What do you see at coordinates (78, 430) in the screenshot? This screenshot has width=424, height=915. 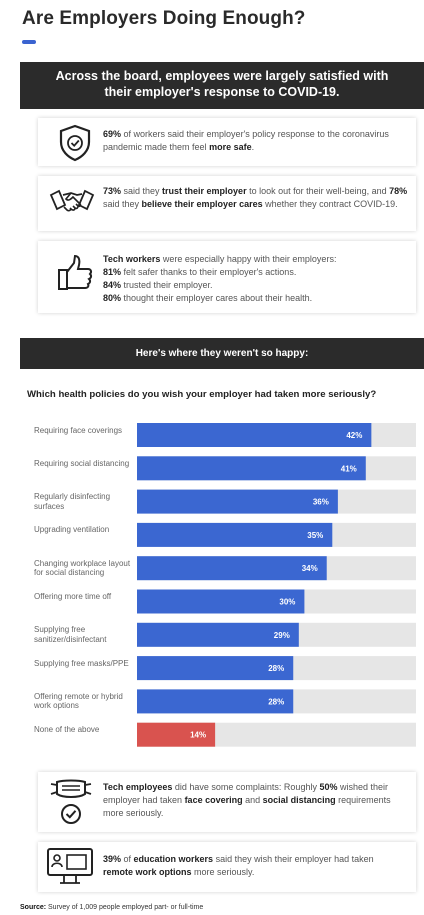 I see `category-label: Requiring face coverings` at bounding box center [78, 430].